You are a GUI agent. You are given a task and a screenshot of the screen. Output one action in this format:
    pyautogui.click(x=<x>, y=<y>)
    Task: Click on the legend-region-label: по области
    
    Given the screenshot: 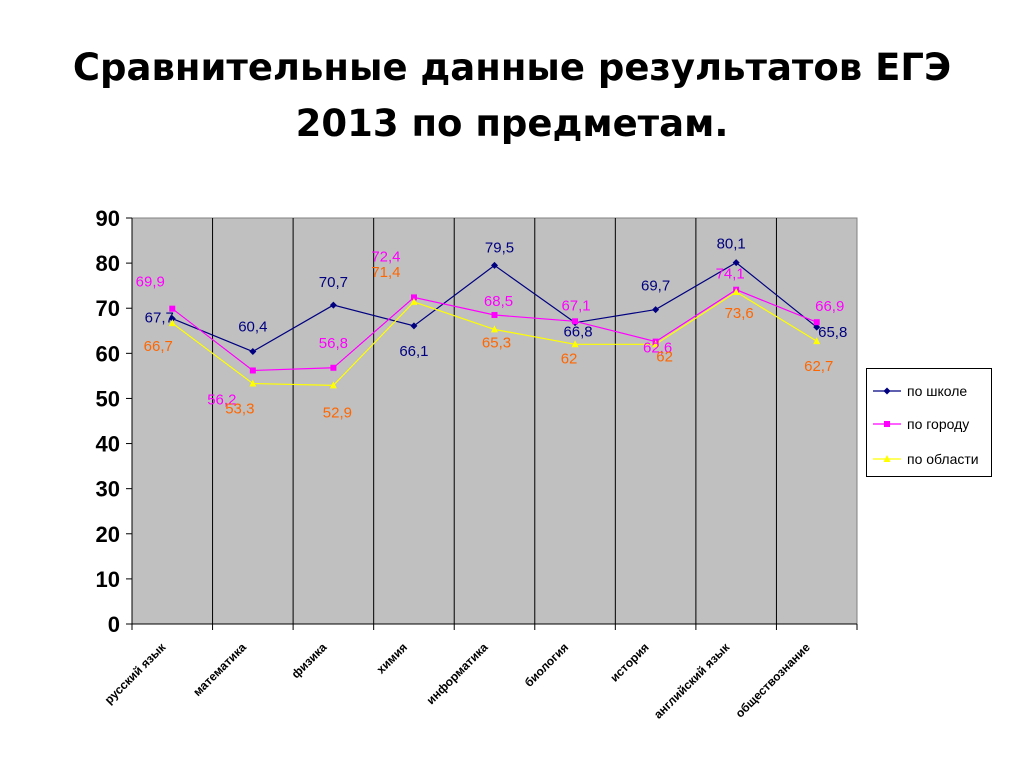 What is the action you would take?
    pyautogui.click(x=943, y=459)
    